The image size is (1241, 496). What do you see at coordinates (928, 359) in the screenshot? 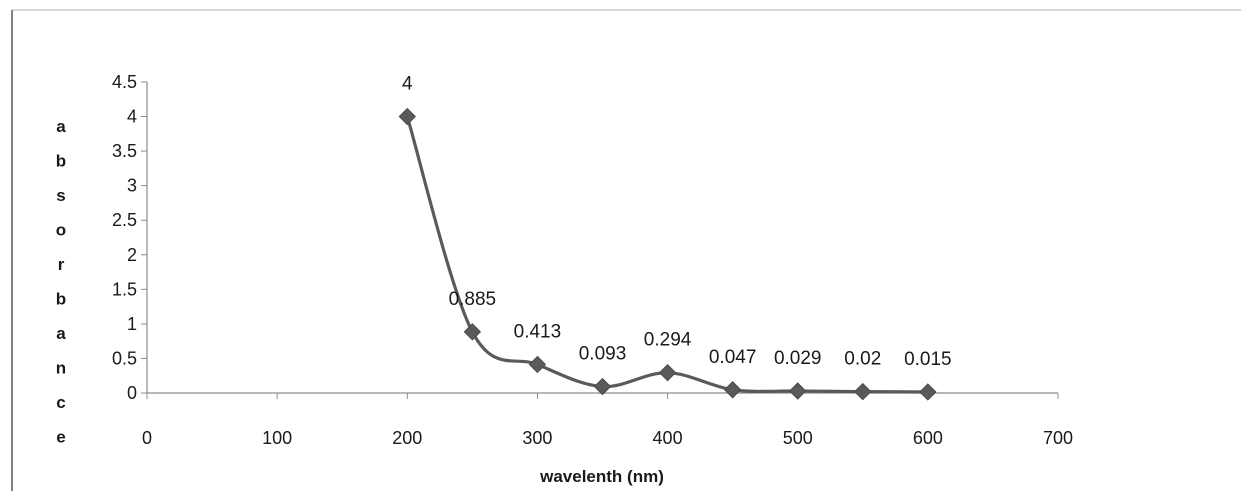
I see `data-point-label: 0.015` at bounding box center [928, 359].